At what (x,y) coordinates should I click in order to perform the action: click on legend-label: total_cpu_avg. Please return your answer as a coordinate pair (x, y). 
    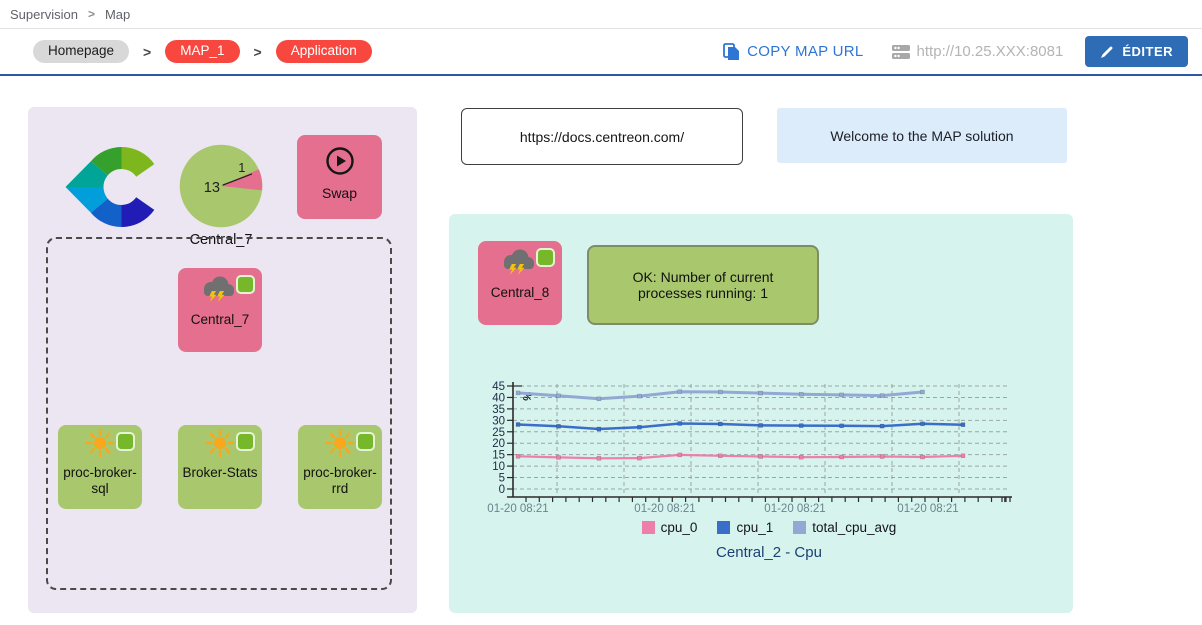
    Looking at the image, I should click on (854, 527).